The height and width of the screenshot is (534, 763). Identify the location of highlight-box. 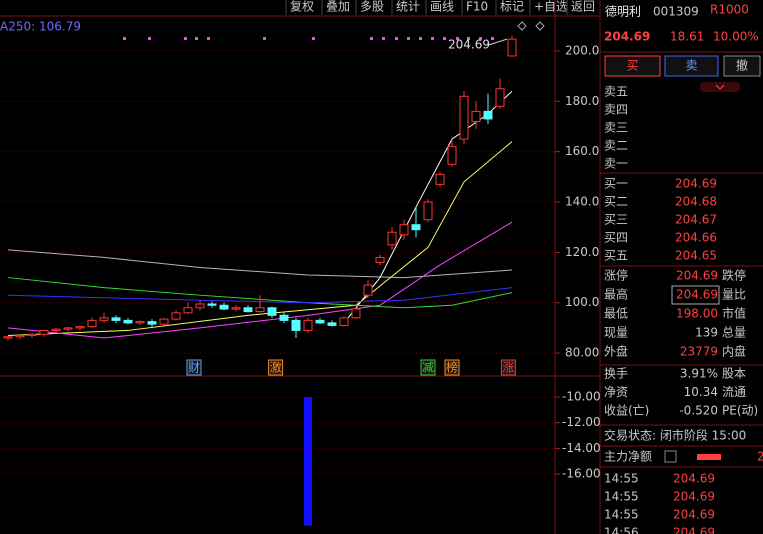
(695, 295).